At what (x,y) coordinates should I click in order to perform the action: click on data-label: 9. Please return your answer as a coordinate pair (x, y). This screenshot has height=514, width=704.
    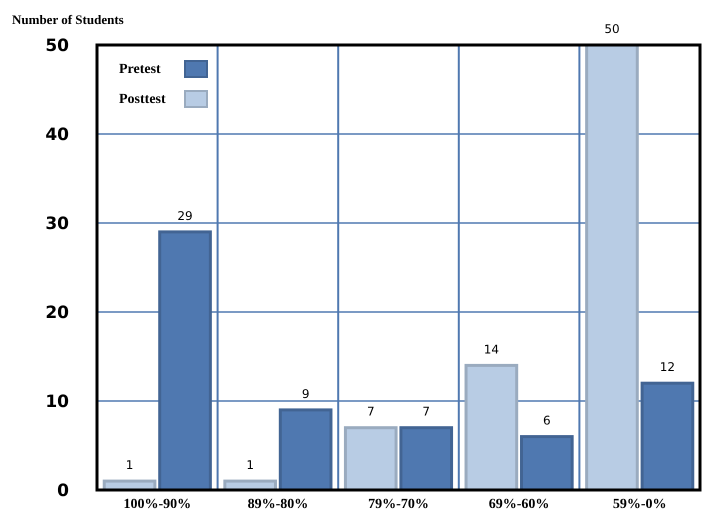
    Looking at the image, I should click on (306, 393).